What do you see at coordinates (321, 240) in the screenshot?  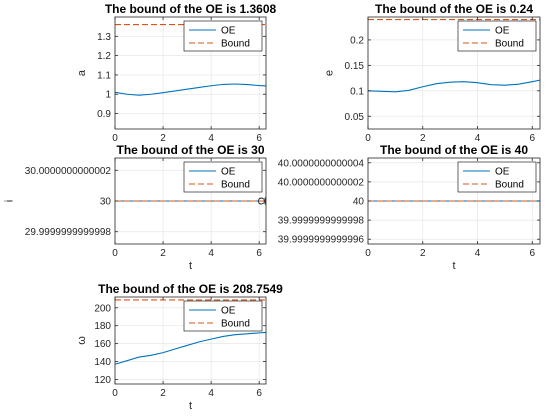 I see `y-tick-label: 39.9999999999996` at bounding box center [321, 240].